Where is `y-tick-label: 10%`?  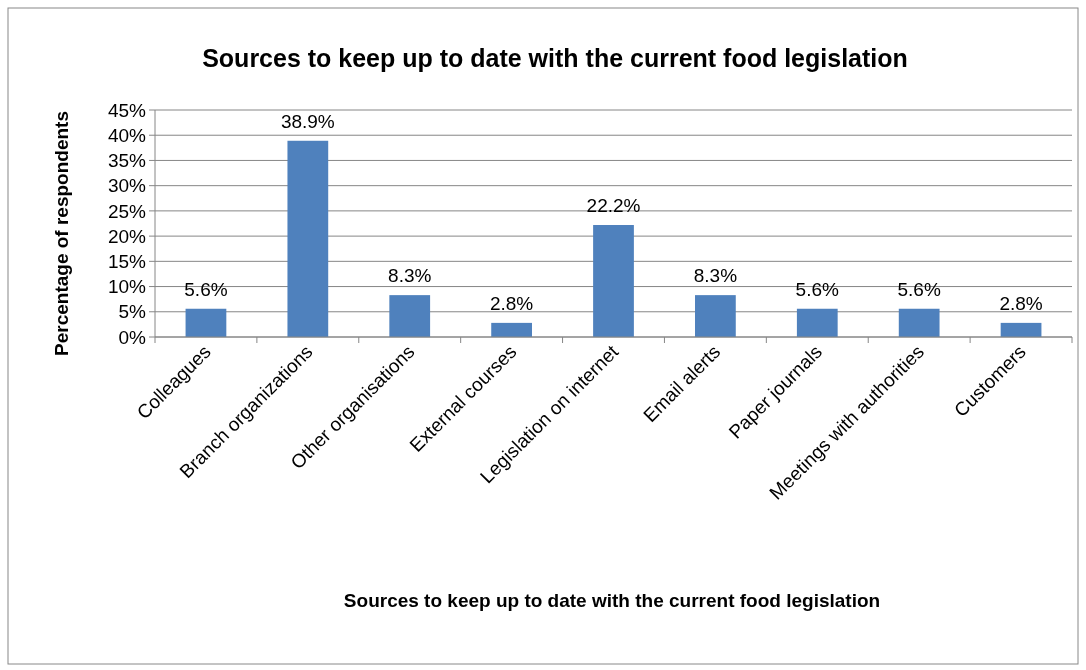 y-tick-label: 10% is located at coordinates (127, 287).